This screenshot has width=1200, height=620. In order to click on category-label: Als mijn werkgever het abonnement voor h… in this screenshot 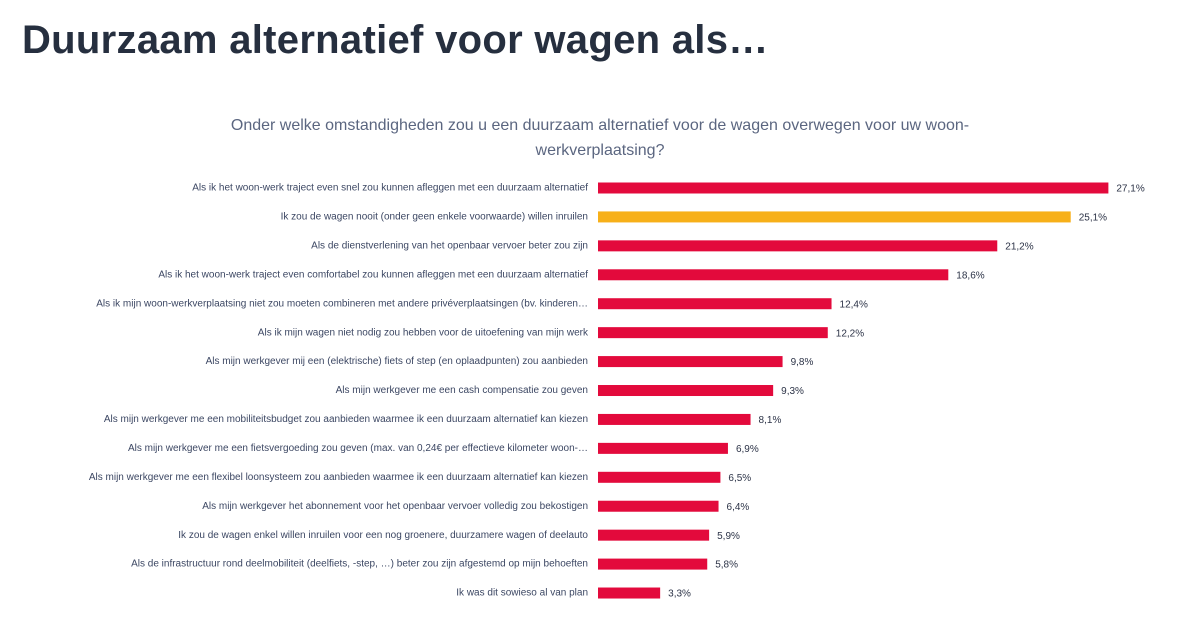, I will do `click(395, 506)`.